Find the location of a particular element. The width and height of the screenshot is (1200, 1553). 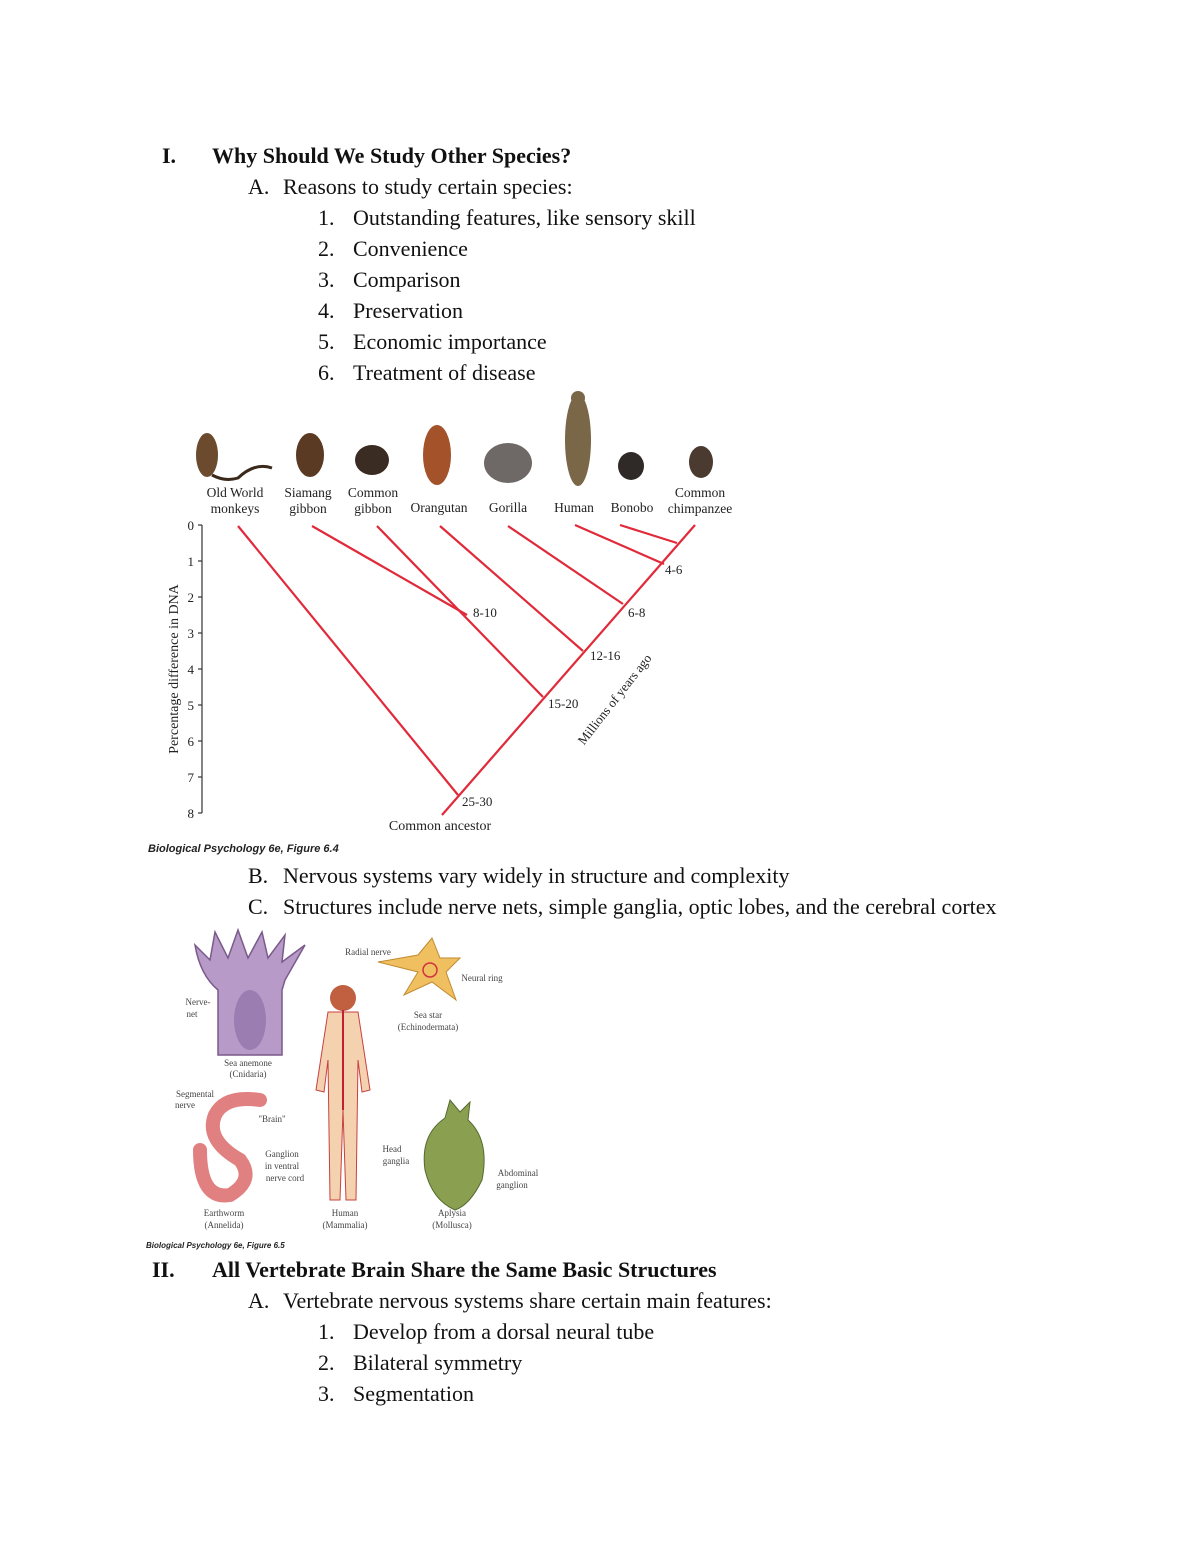

section-2-numeral: II. is located at coordinates (163, 1269).